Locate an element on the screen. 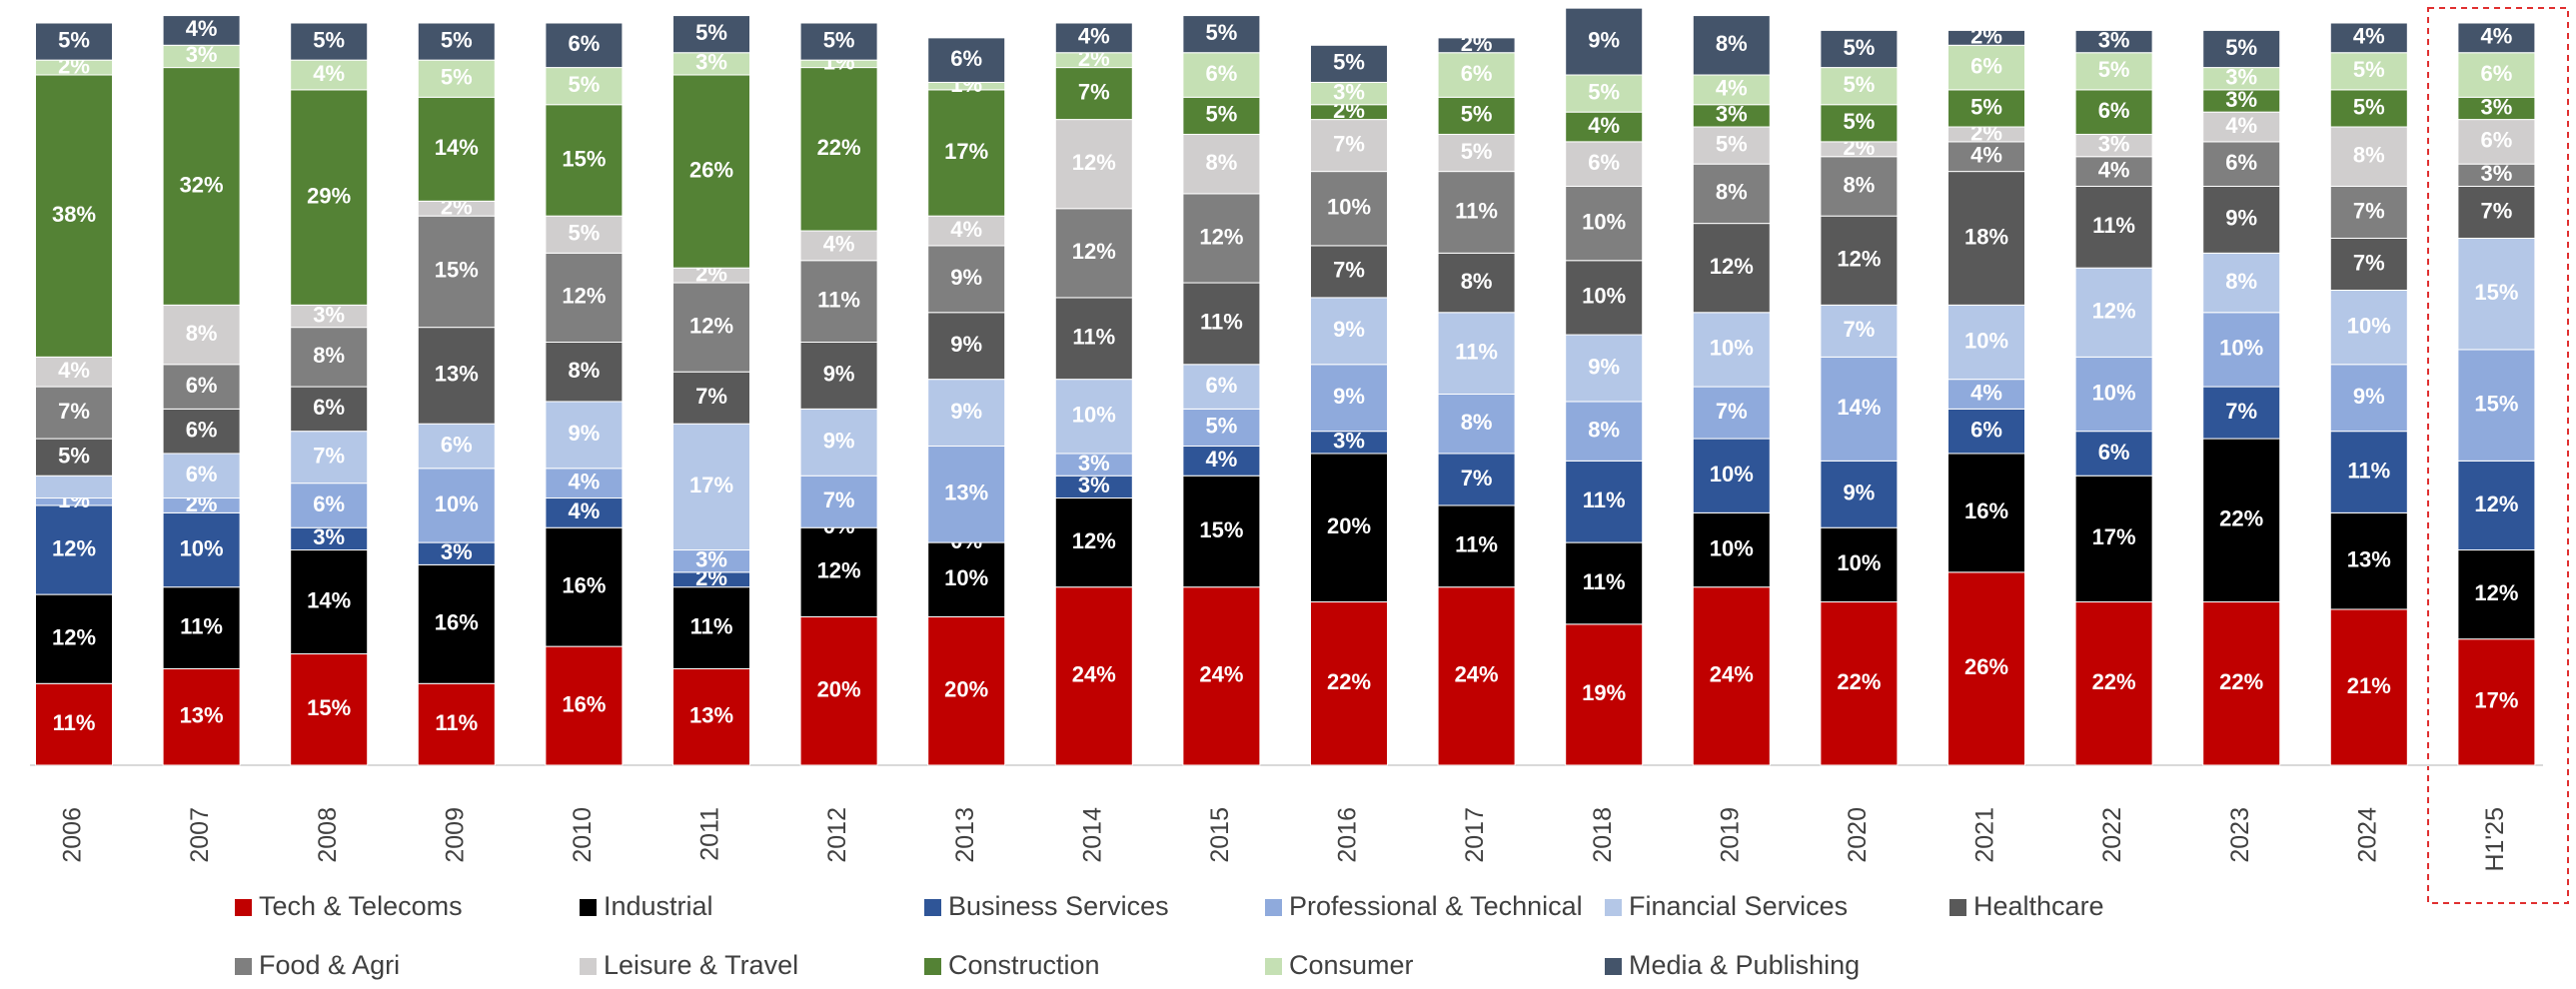 The height and width of the screenshot is (989, 2576). value-label: 13% is located at coordinates (202, 715).